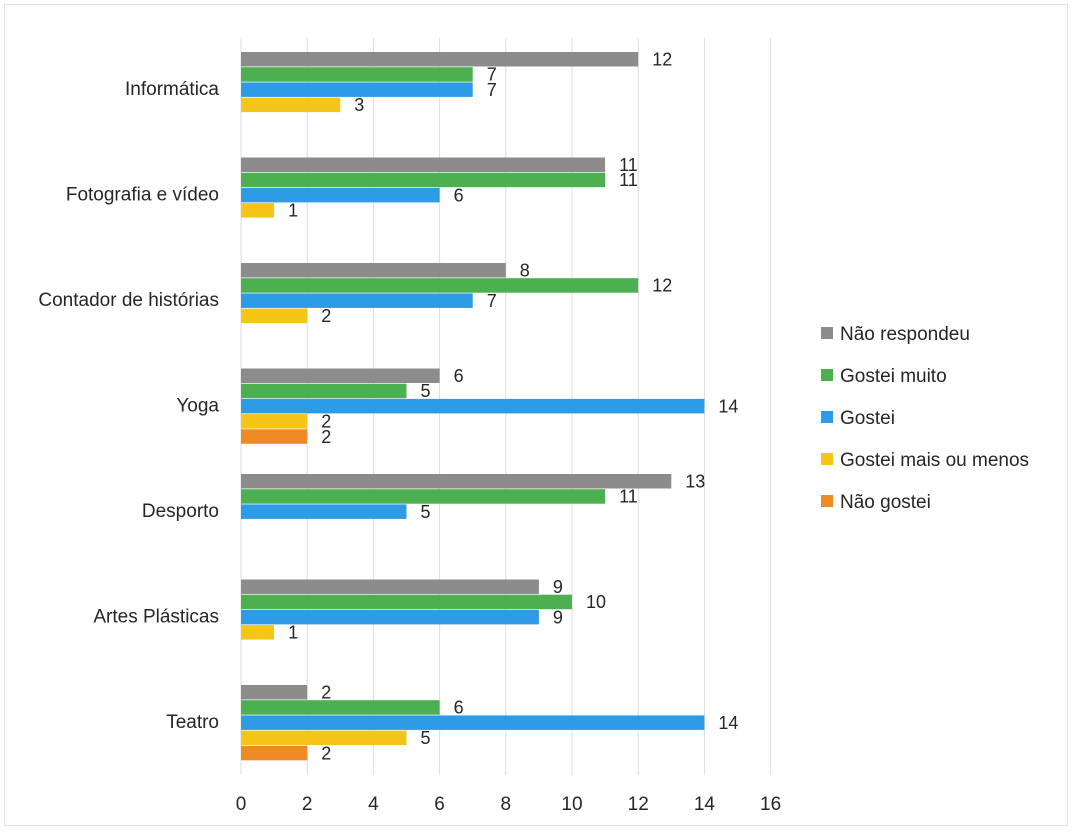 This screenshot has width=1073, height=832. I want to click on x-tick-label: 8, so click(506, 804).